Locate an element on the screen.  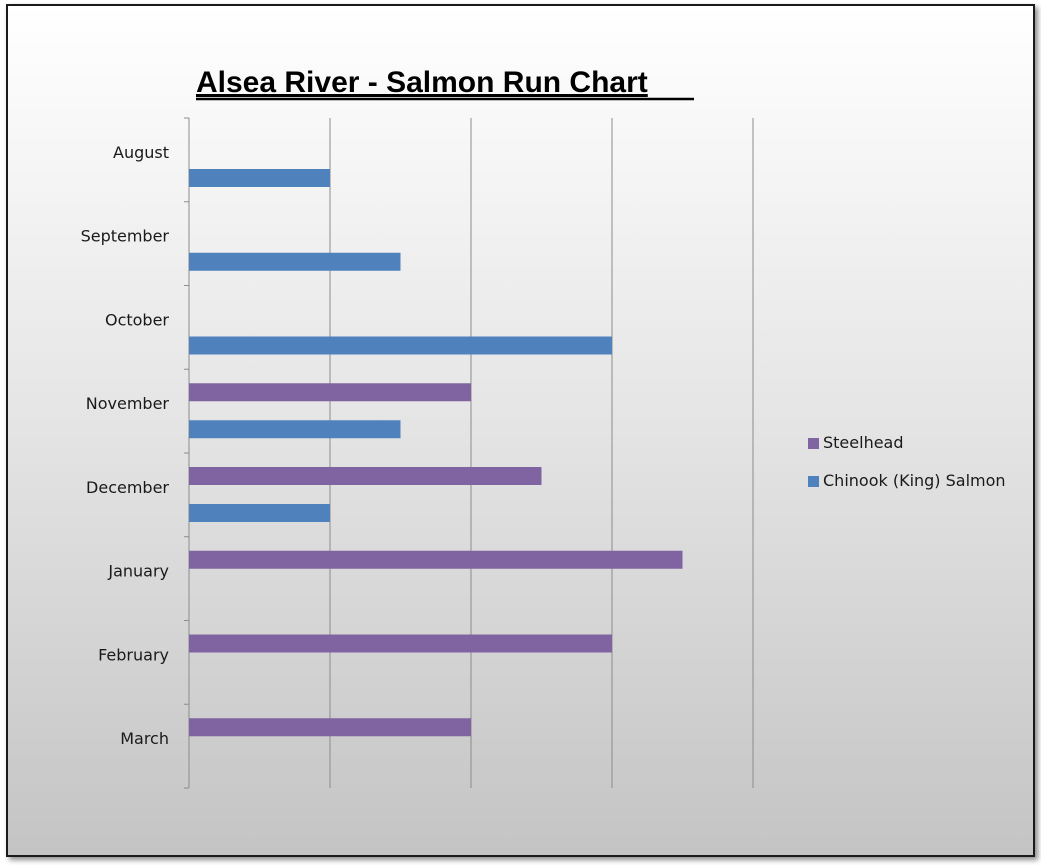
bar-steelhead-january is located at coordinates (436, 559).